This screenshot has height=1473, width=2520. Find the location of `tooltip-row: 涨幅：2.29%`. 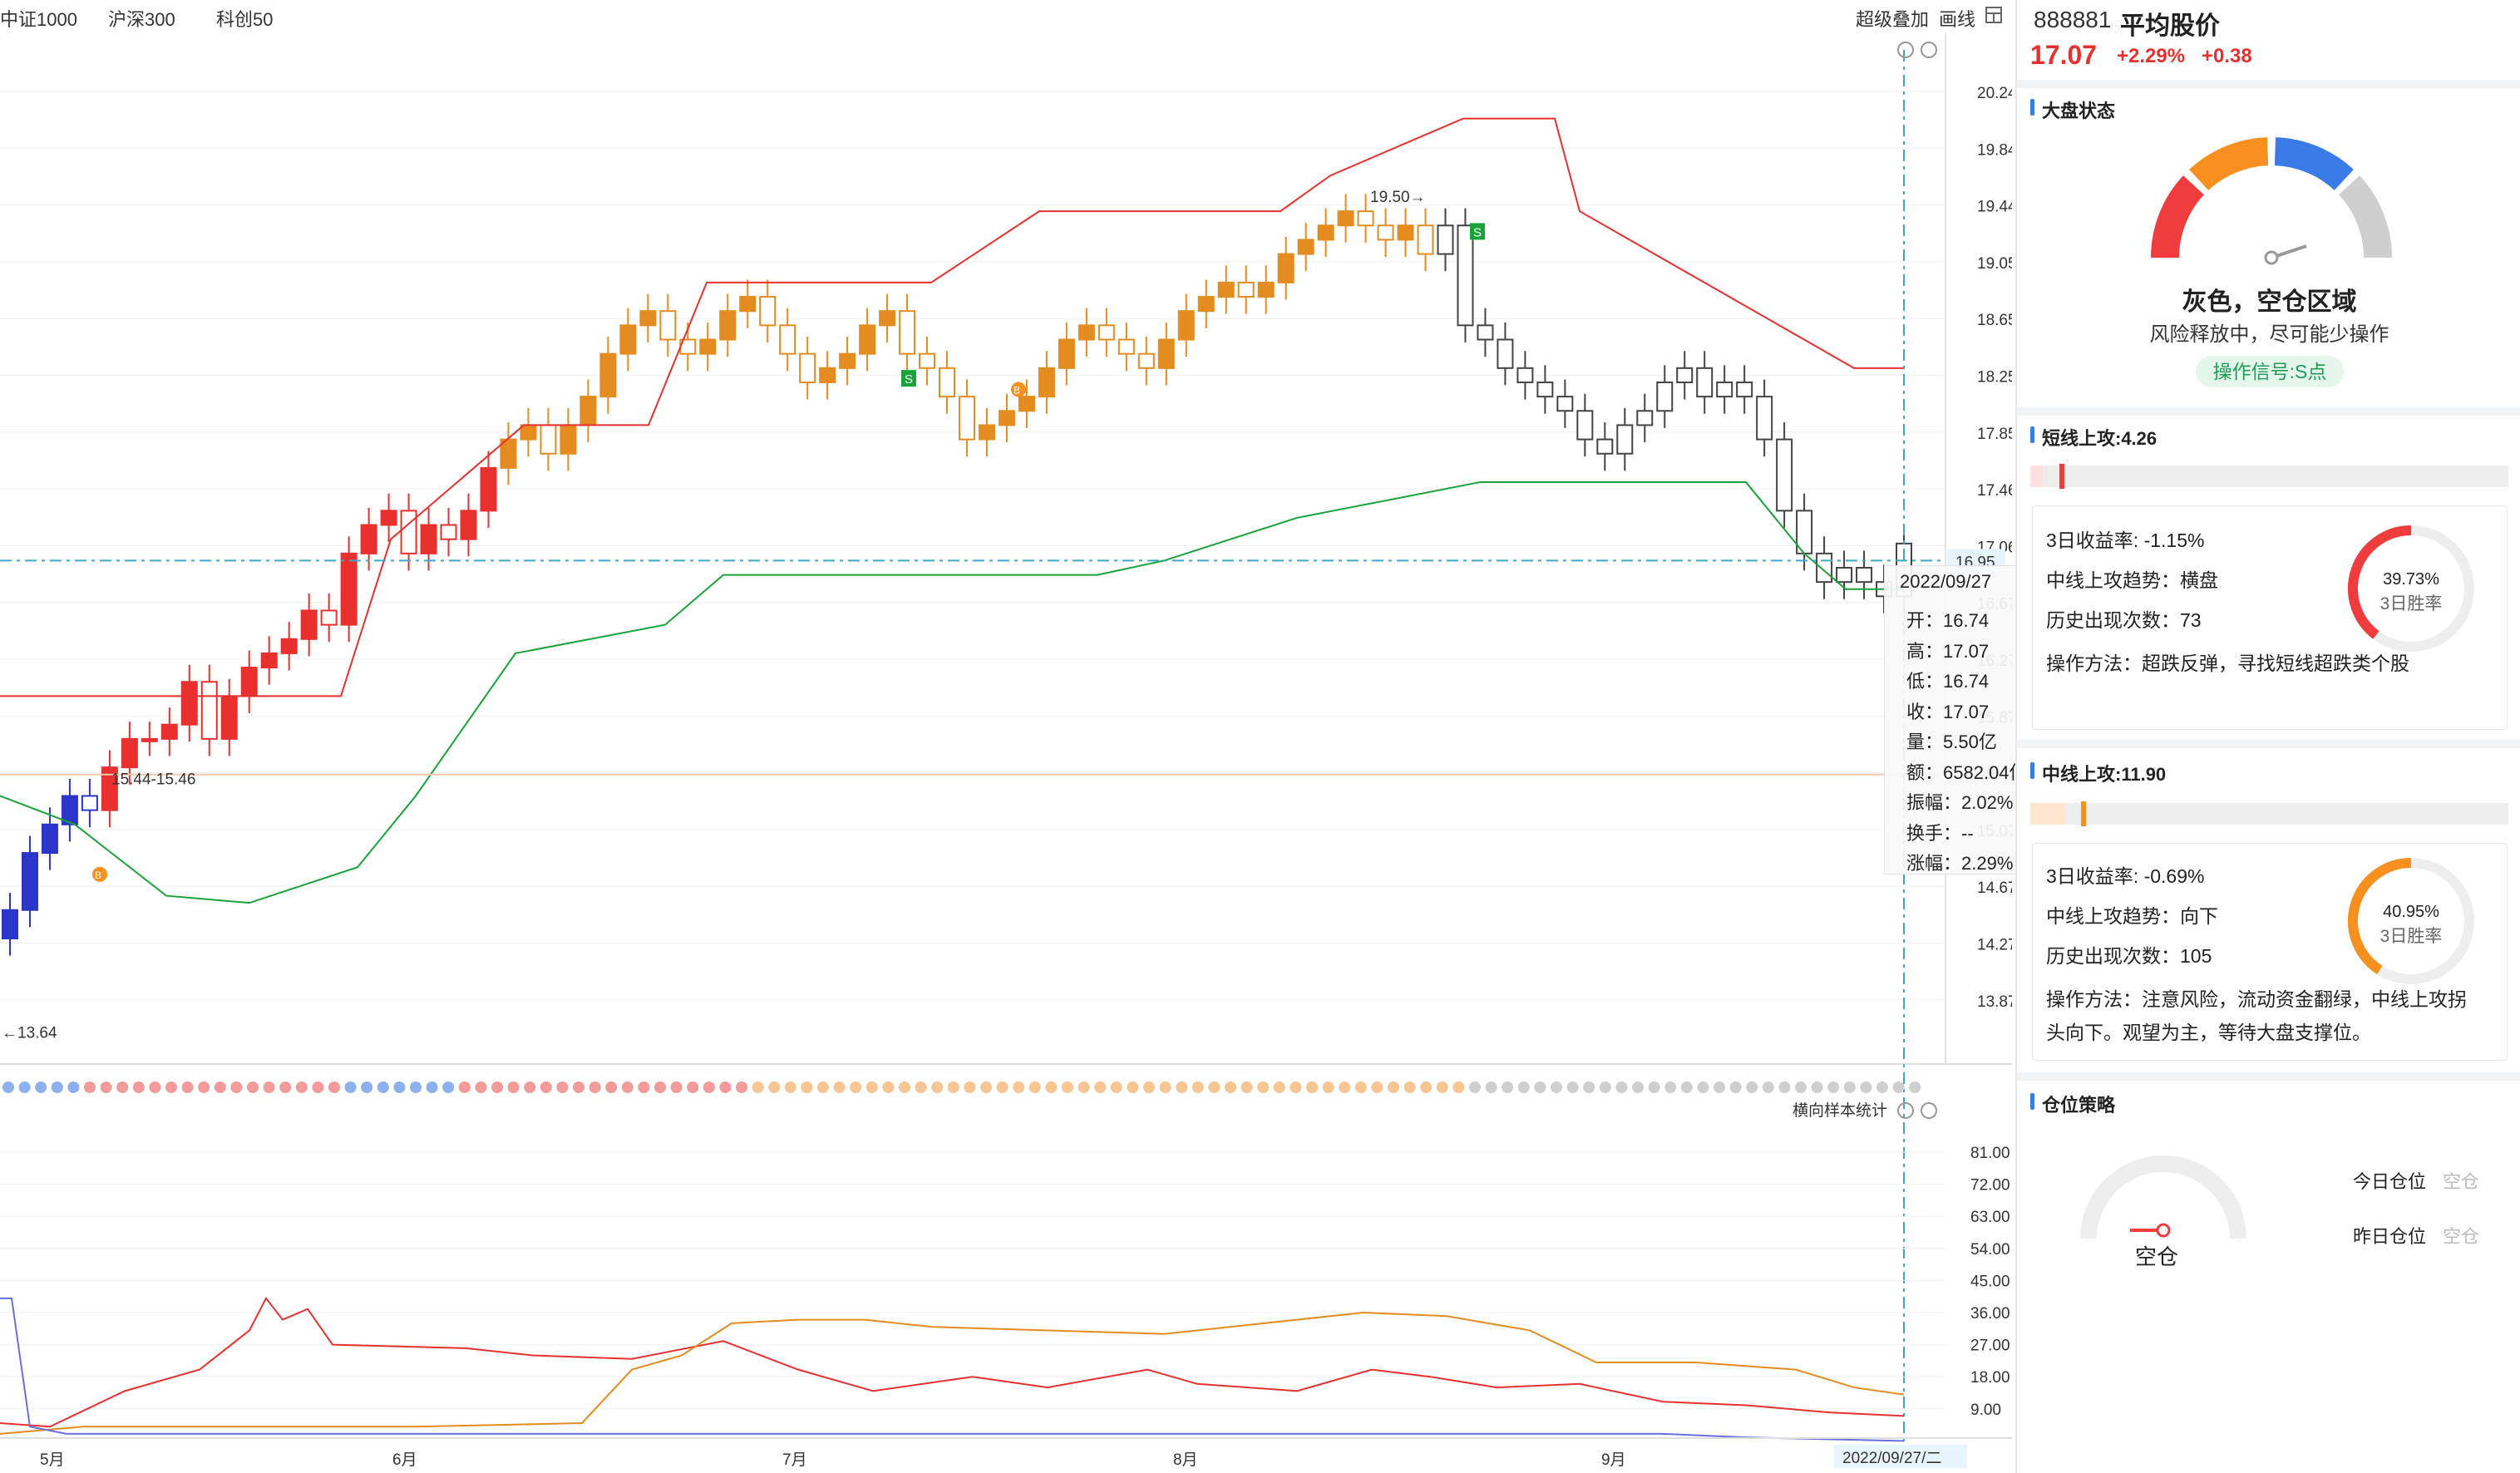

tooltip-row: 涨幅：2.29% is located at coordinates (1960, 863).